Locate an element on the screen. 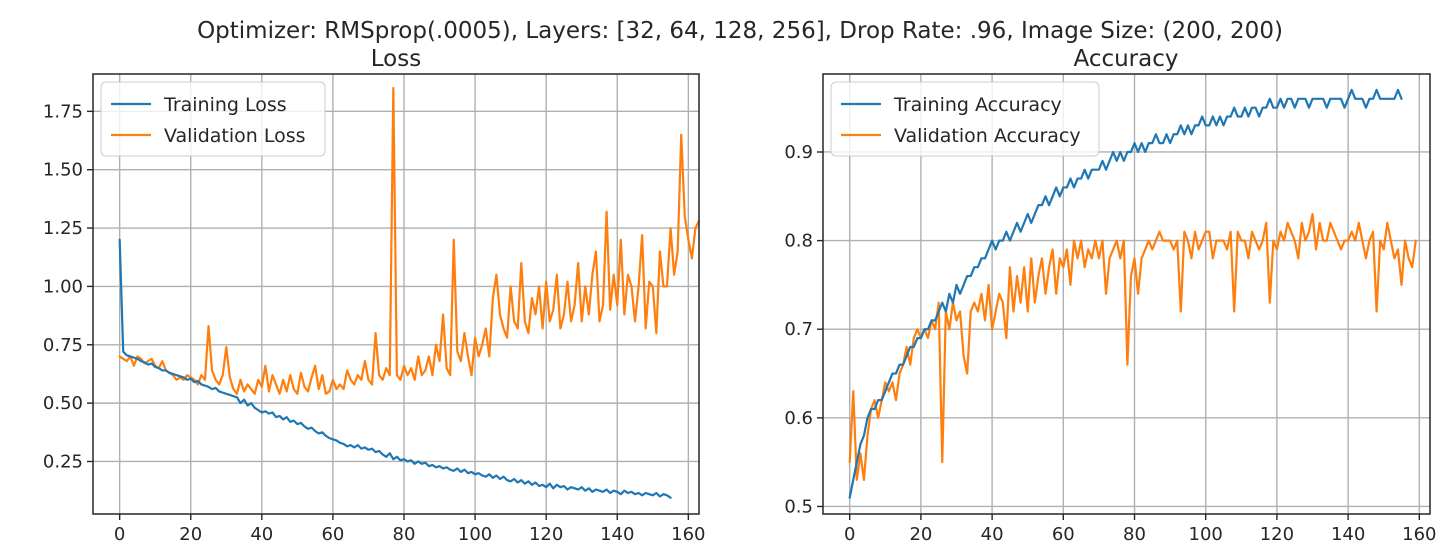 Image resolution: width=1444 pixels, height=560 pixels. loss-y-tick-label: 1.00 is located at coordinates (63, 286).